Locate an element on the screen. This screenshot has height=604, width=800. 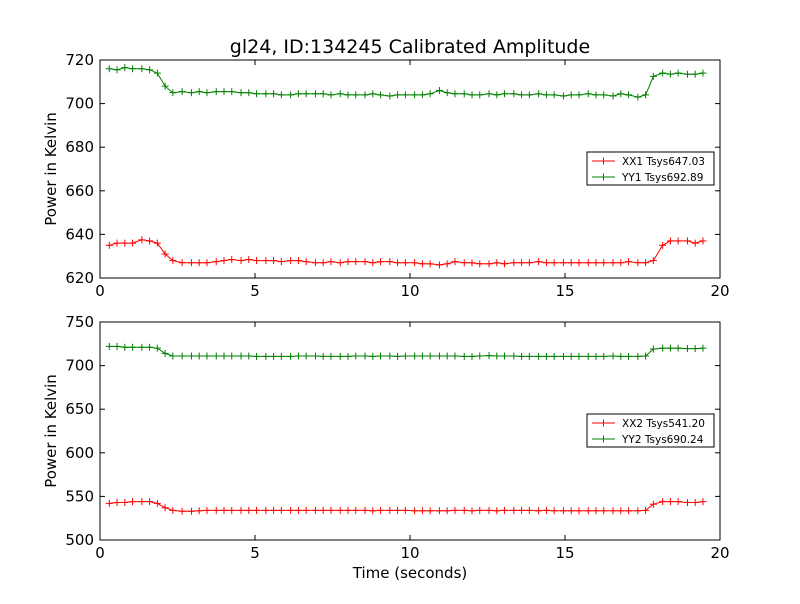
y-tick-label: 640 is located at coordinates (79, 234).